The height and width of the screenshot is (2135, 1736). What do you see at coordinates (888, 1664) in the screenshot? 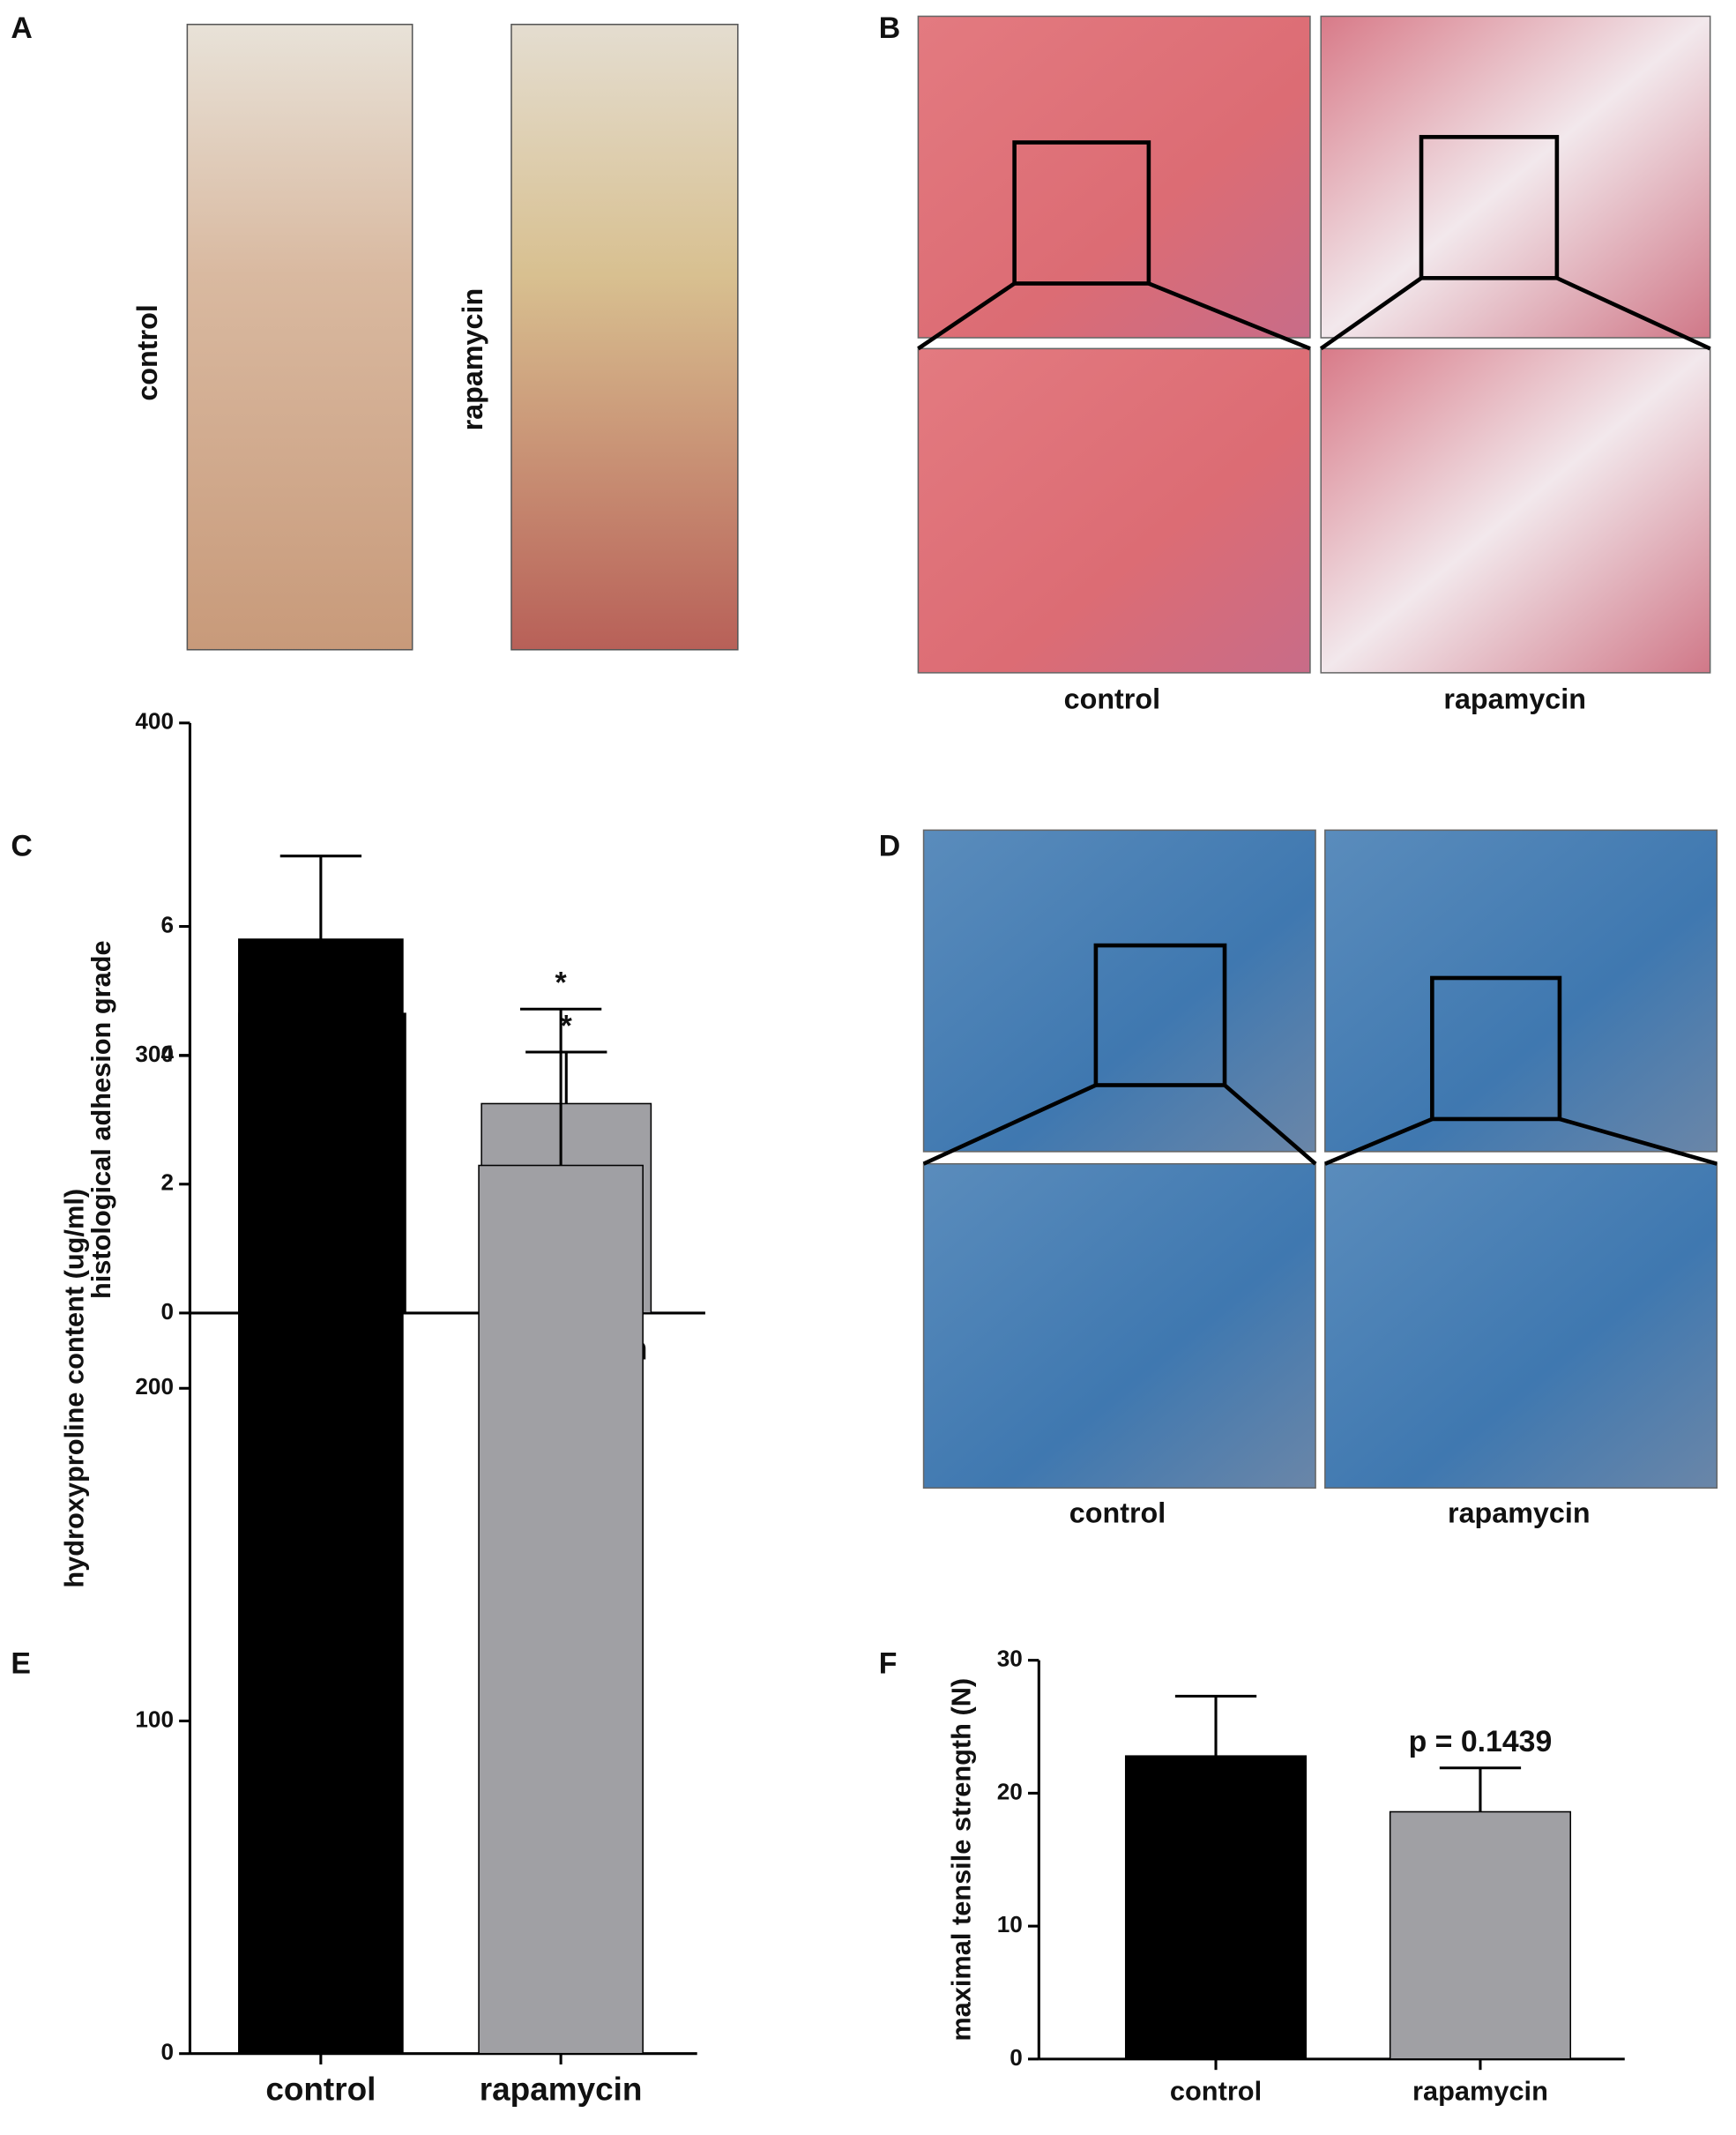
I see `panel-label: F` at bounding box center [888, 1664].